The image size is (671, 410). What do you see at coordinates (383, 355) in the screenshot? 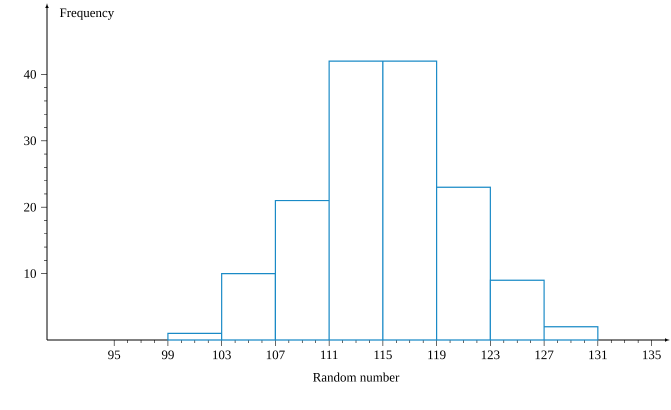
I see `x-tick-label: 115` at bounding box center [383, 355].